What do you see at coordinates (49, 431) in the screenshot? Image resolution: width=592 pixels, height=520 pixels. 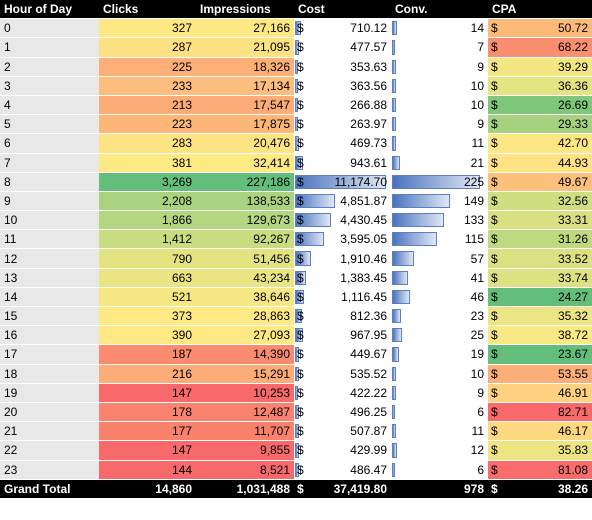 I see `cell-hour: 21` at bounding box center [49, 431].